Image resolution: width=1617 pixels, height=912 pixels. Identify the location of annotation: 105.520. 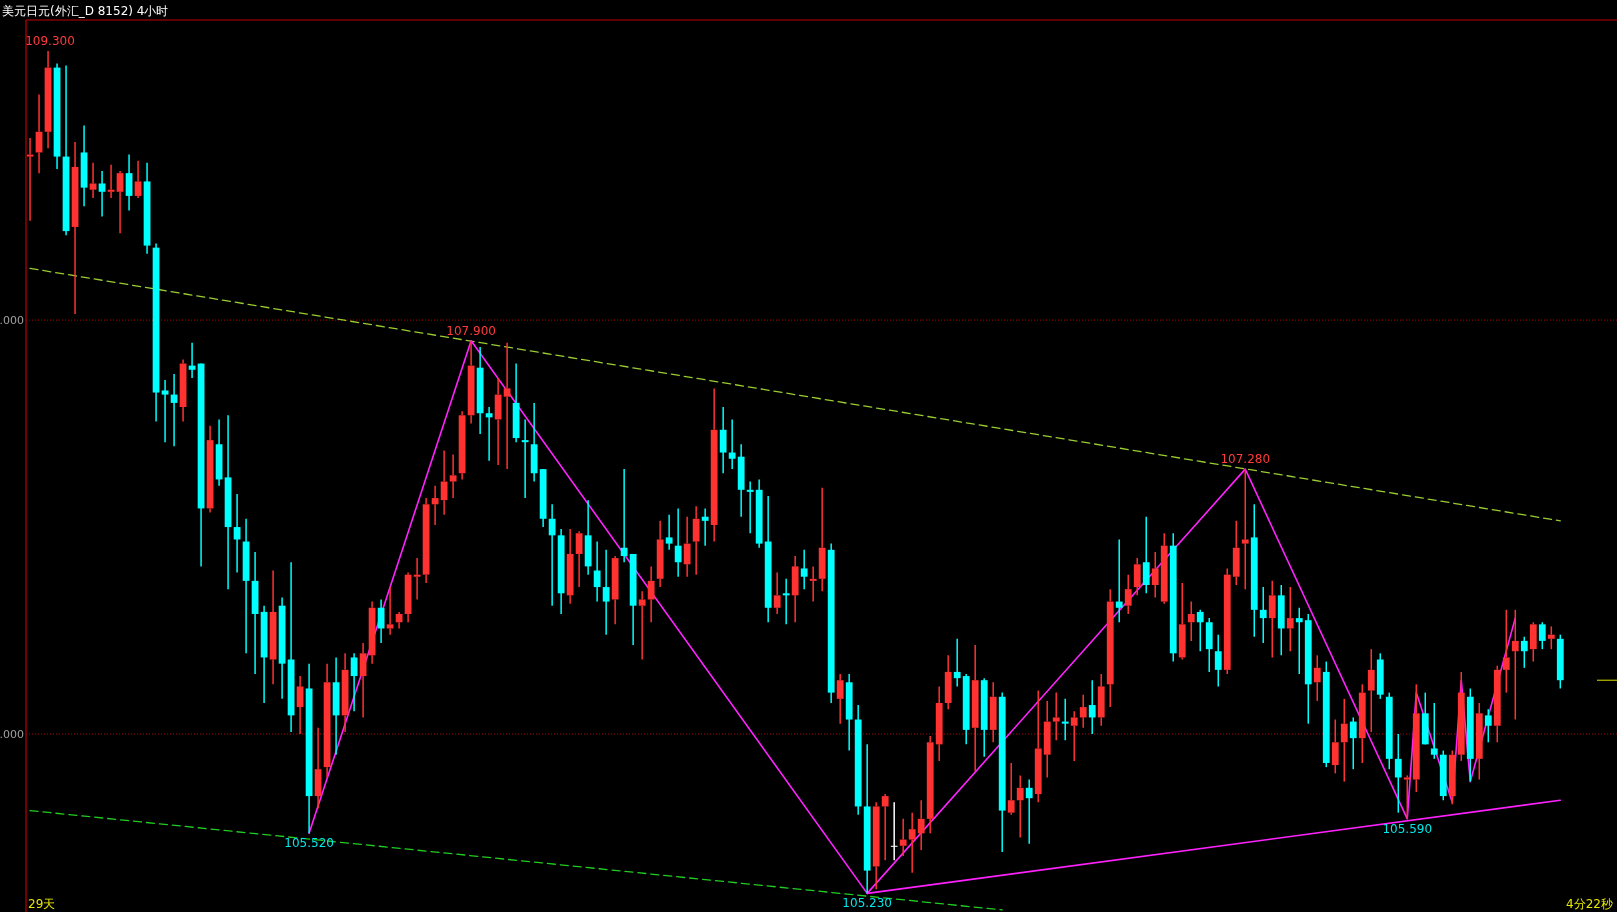
(309, 843).